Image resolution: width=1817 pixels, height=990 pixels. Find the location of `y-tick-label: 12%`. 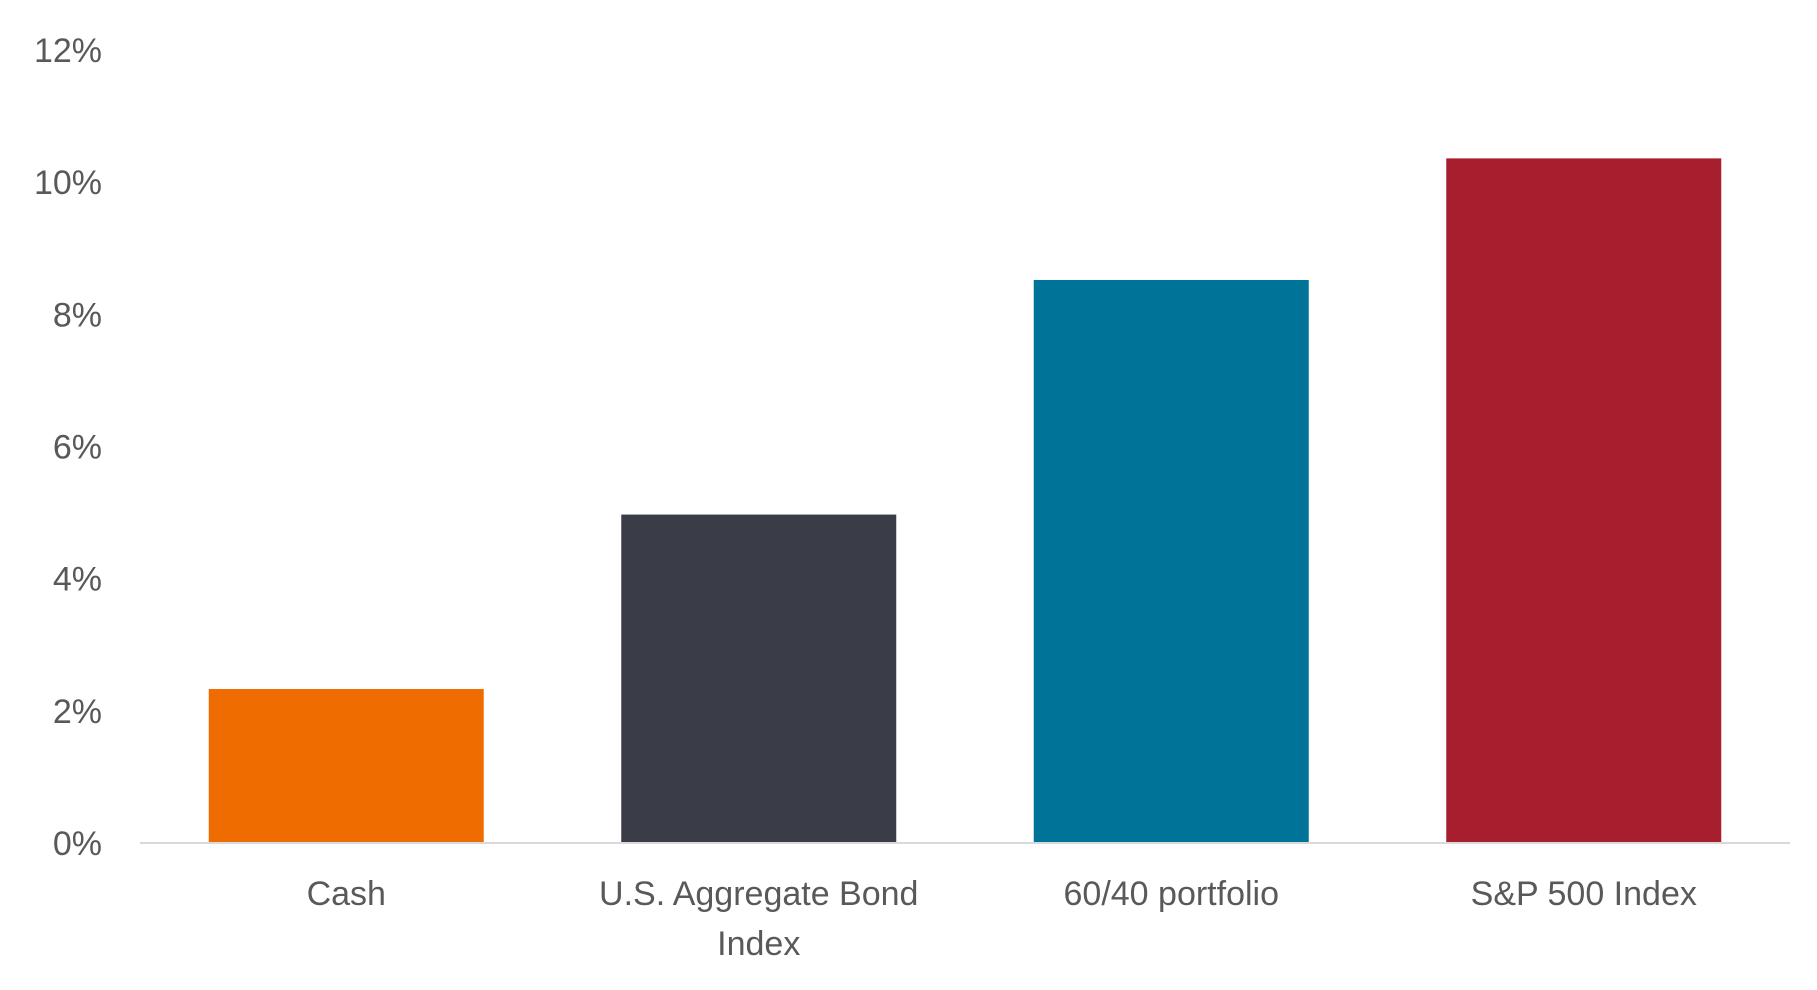

y-tick-label: 12% is located at coordinates (68, 51).